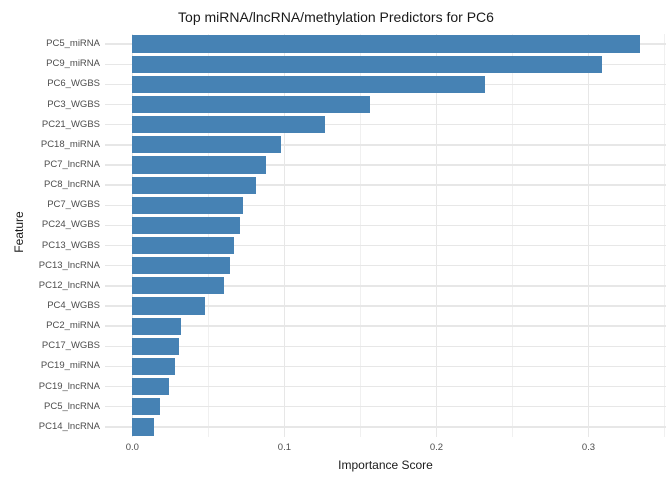 This screenshot has height=480, width=672. What do you see at coordinates (386, 44) in the screenshot?
I see `bar-PC5_miRNA` at bounding box center [386, 44].